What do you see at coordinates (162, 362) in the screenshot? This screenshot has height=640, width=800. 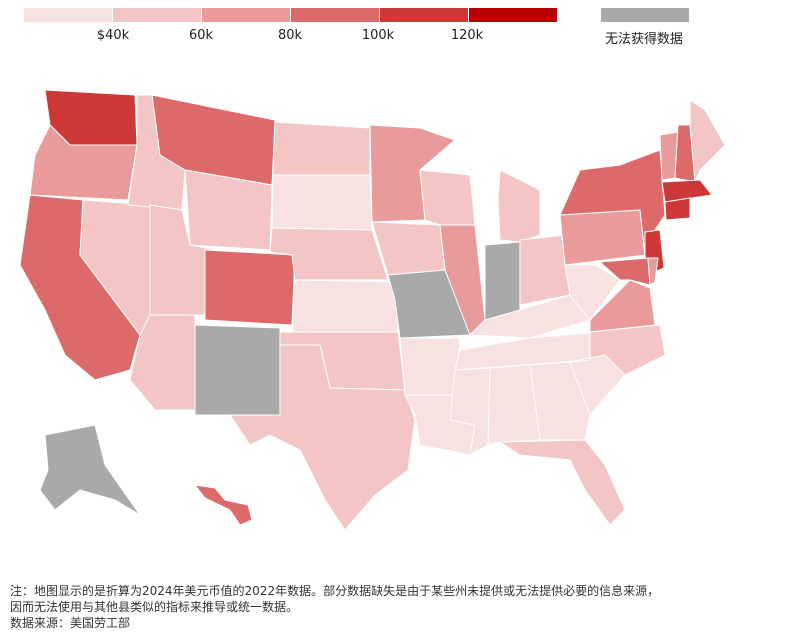 I see `region-arizona` at bounding box center [162, 362].